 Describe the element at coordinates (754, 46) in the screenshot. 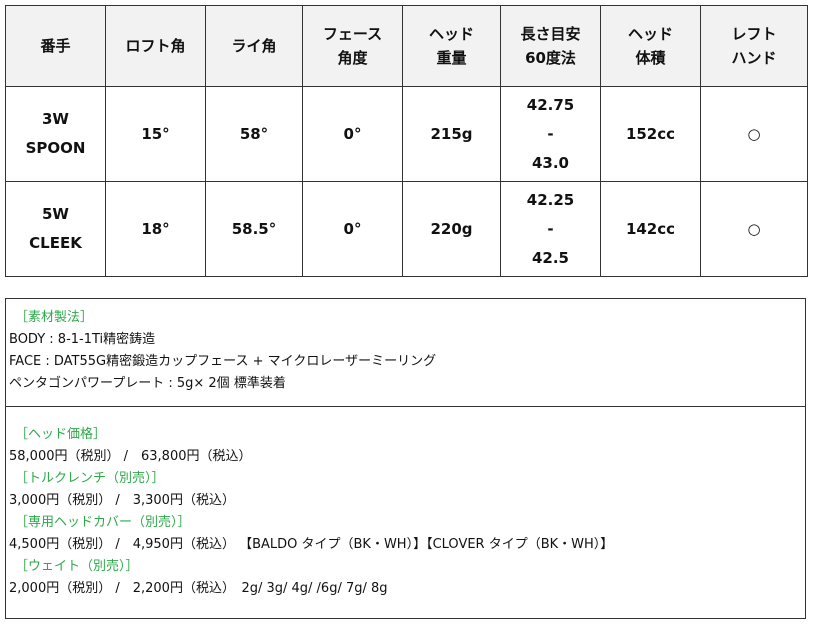

I see `col-header: レフト ハンド` at that location.